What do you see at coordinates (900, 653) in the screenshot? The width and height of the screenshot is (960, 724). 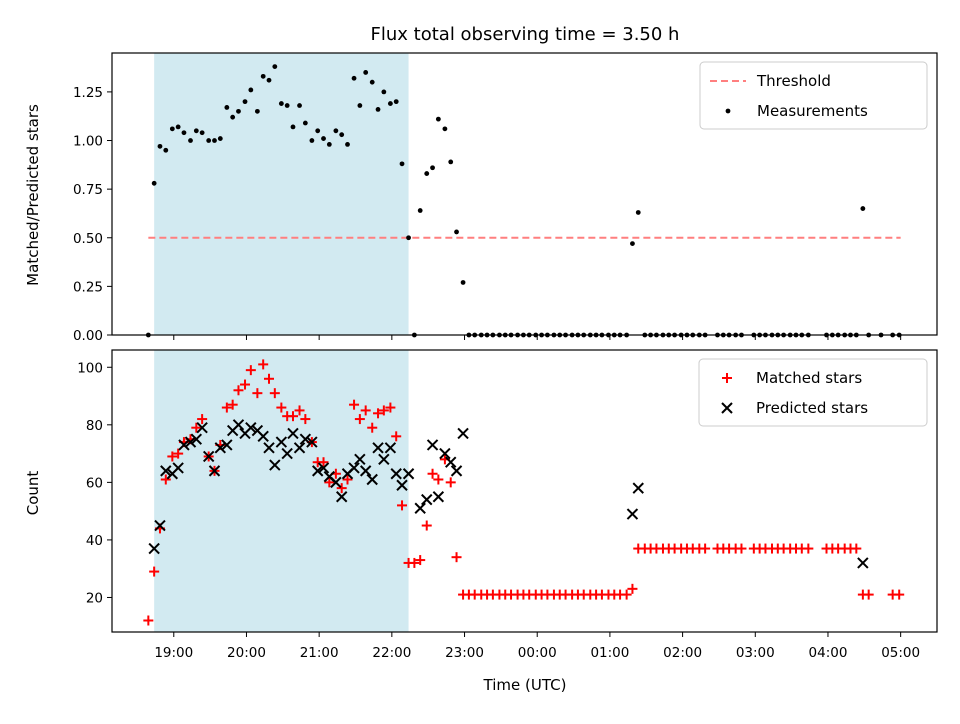 I see `x-tick-label: 05:00` at bounding box center [900, 653].